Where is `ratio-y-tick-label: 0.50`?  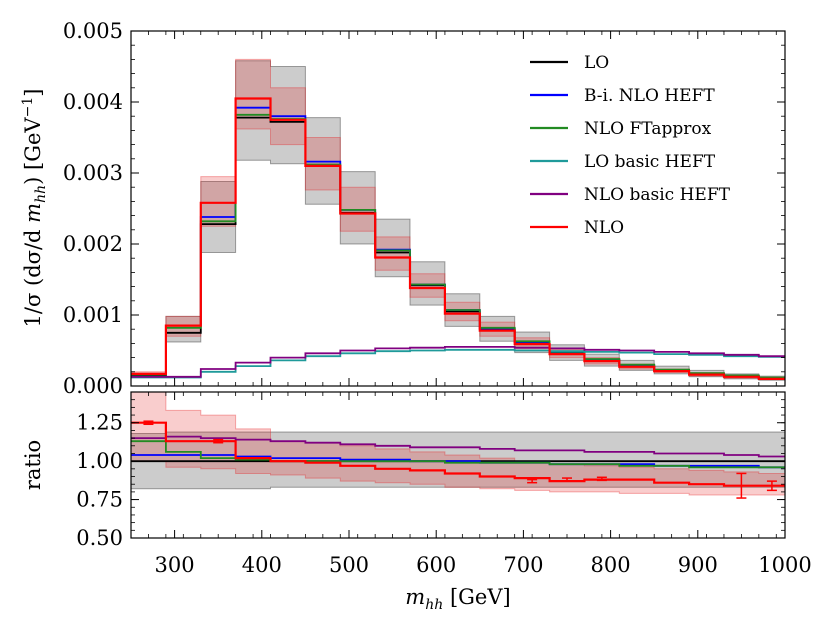 ratio-y-tick-label: 0.50 is located at coordinates (99, 538).